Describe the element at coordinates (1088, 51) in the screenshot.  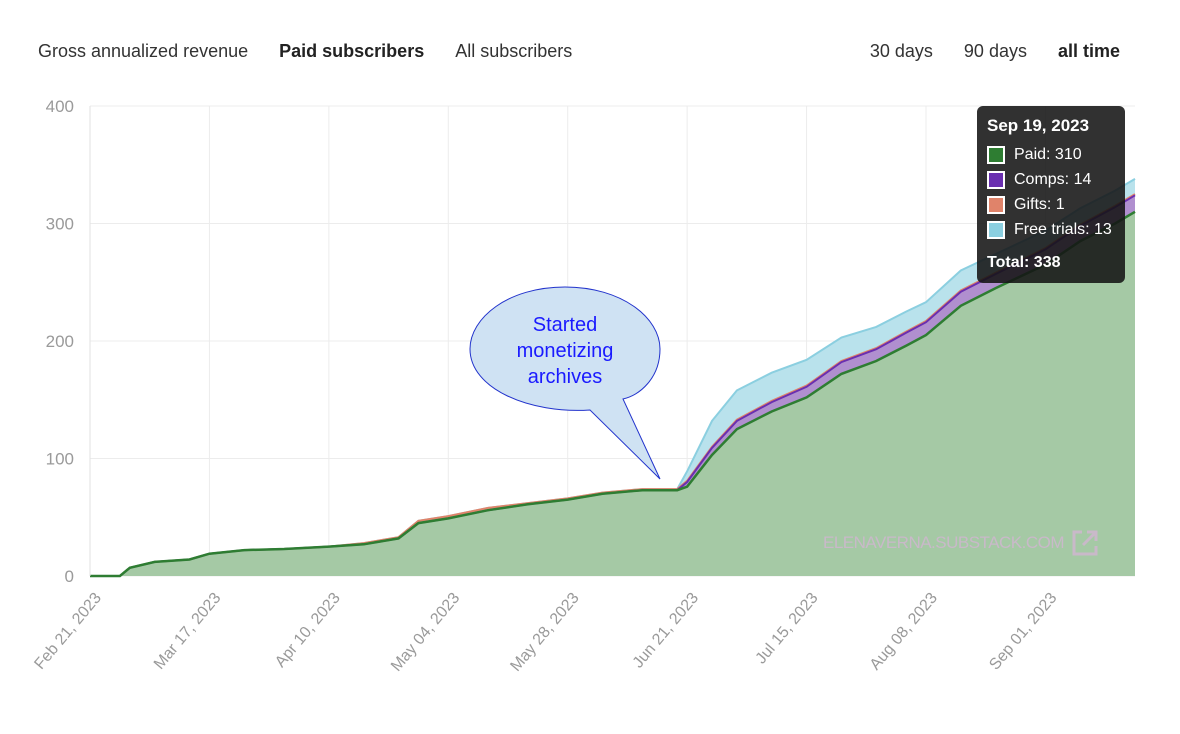
I see `range-all-time: all time` at that location.